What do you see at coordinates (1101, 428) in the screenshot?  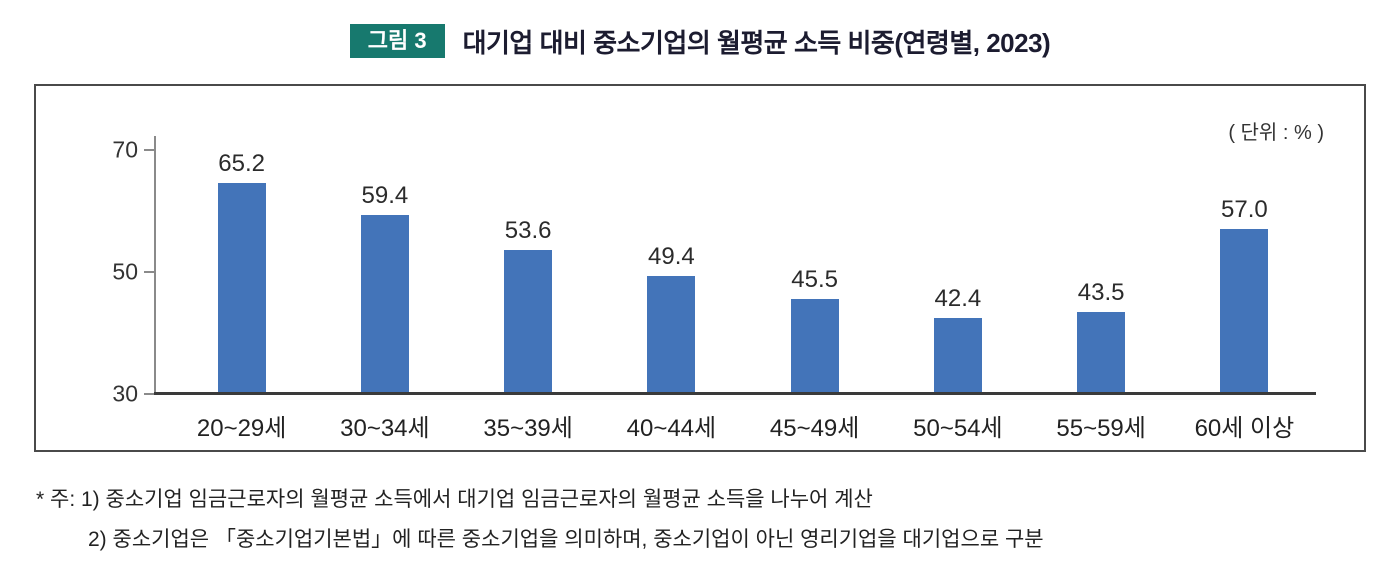 I see `category-label: 55~59세` at bounding box center [1101, 428].